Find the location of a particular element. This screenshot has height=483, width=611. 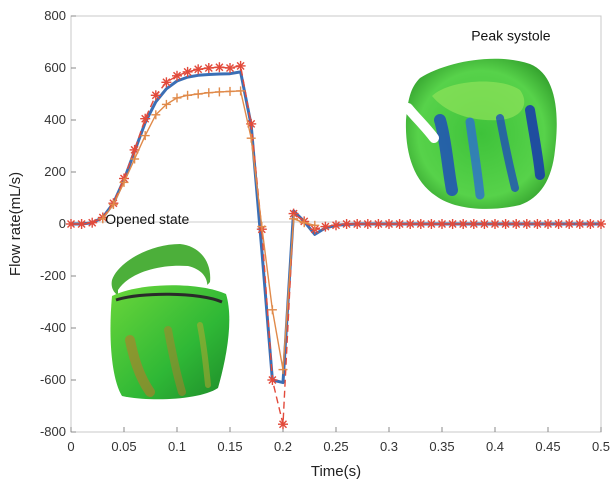

x-tick-label: 0 is located at coordinates (70, 446).